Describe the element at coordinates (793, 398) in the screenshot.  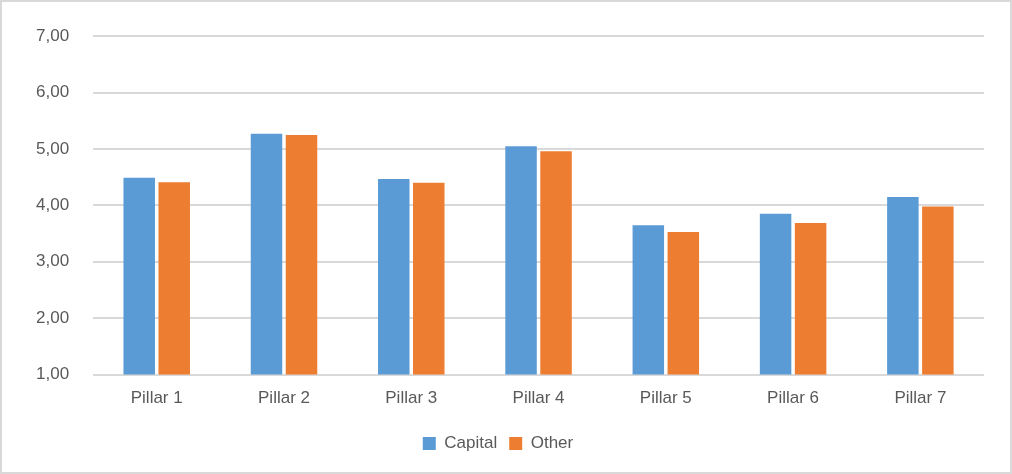
I see `x-tick-label: Pillar 6` at that location.